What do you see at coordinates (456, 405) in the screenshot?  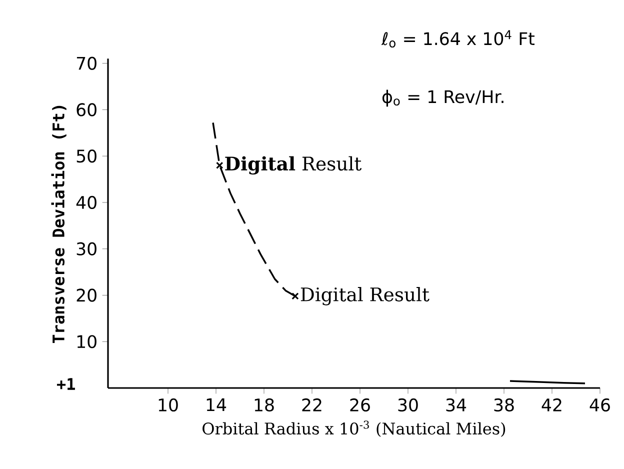 I see `x-tick-label: 34` at bounding box center [456, 405].